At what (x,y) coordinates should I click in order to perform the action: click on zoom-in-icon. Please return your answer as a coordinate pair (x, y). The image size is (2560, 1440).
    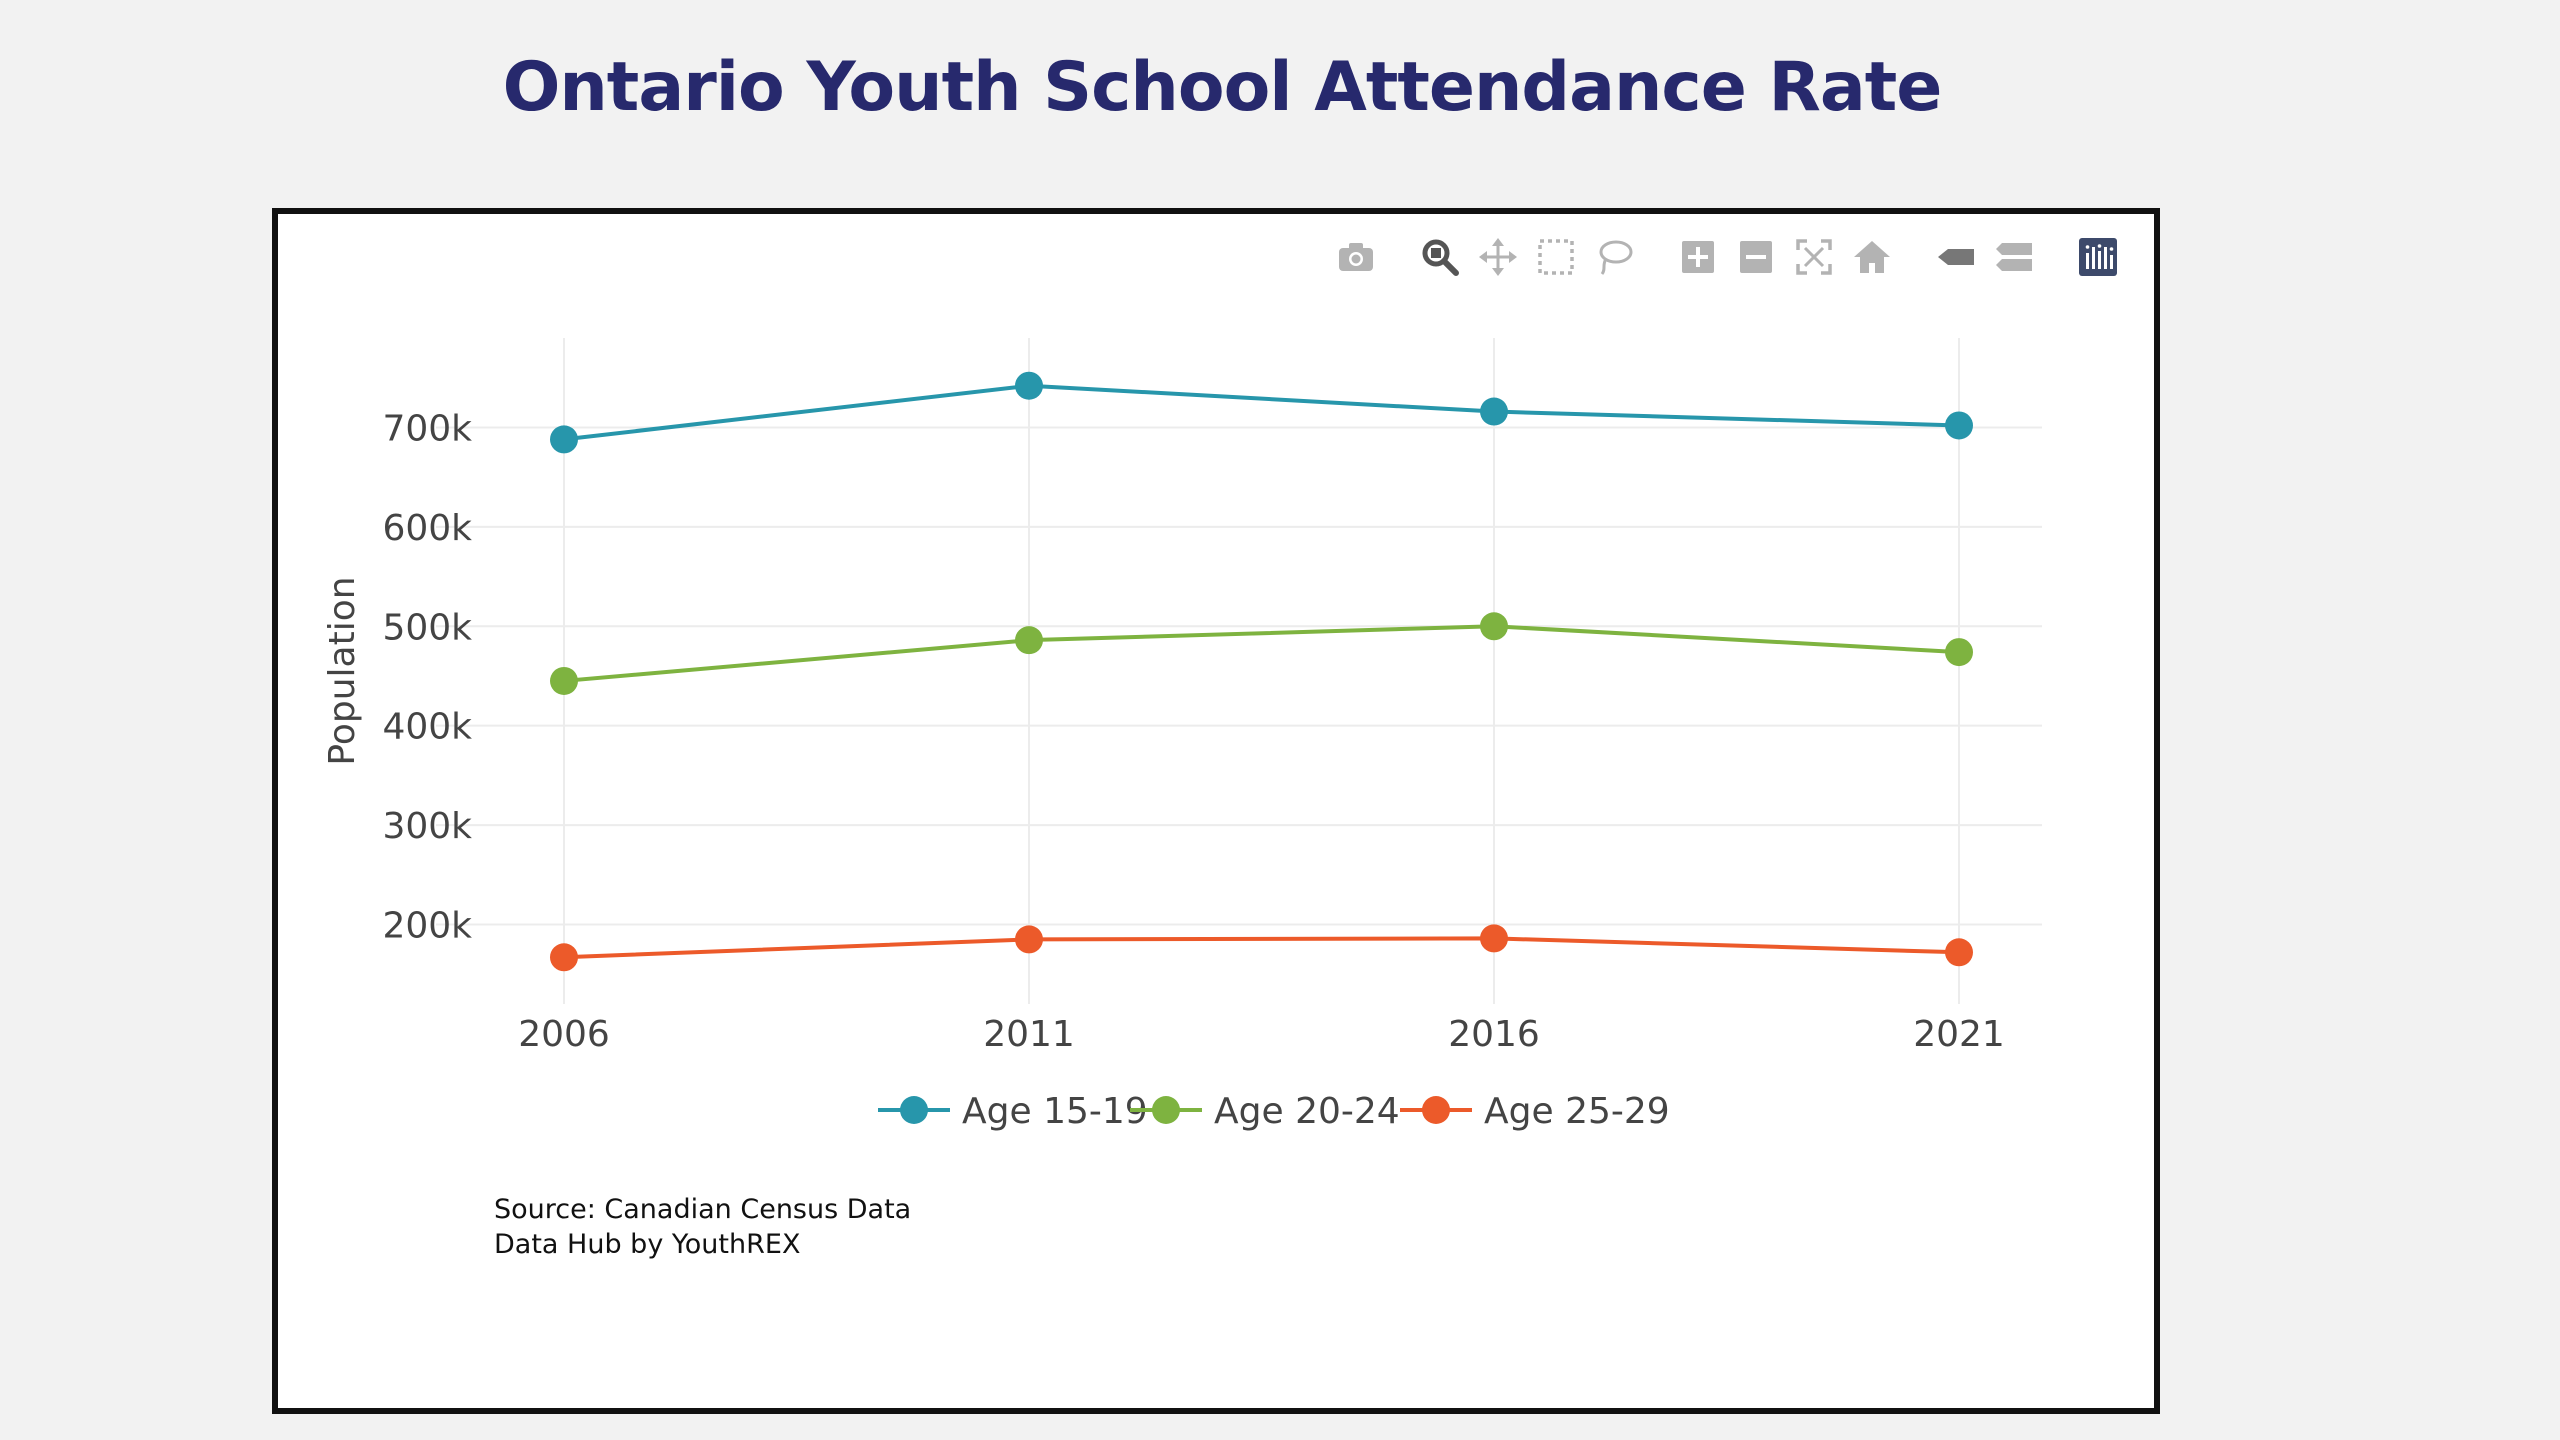
    Looking at the image, I should click on (1698, 257).